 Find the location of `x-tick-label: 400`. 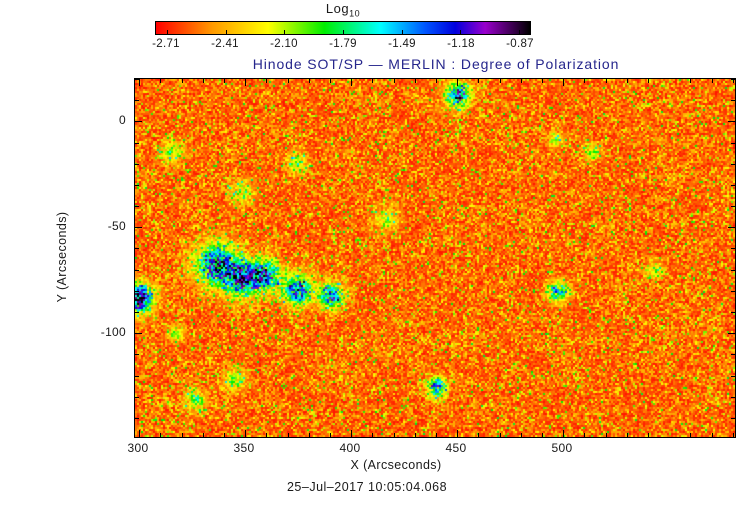

x-tick-label: 400 is located at coordinates (350, 448).